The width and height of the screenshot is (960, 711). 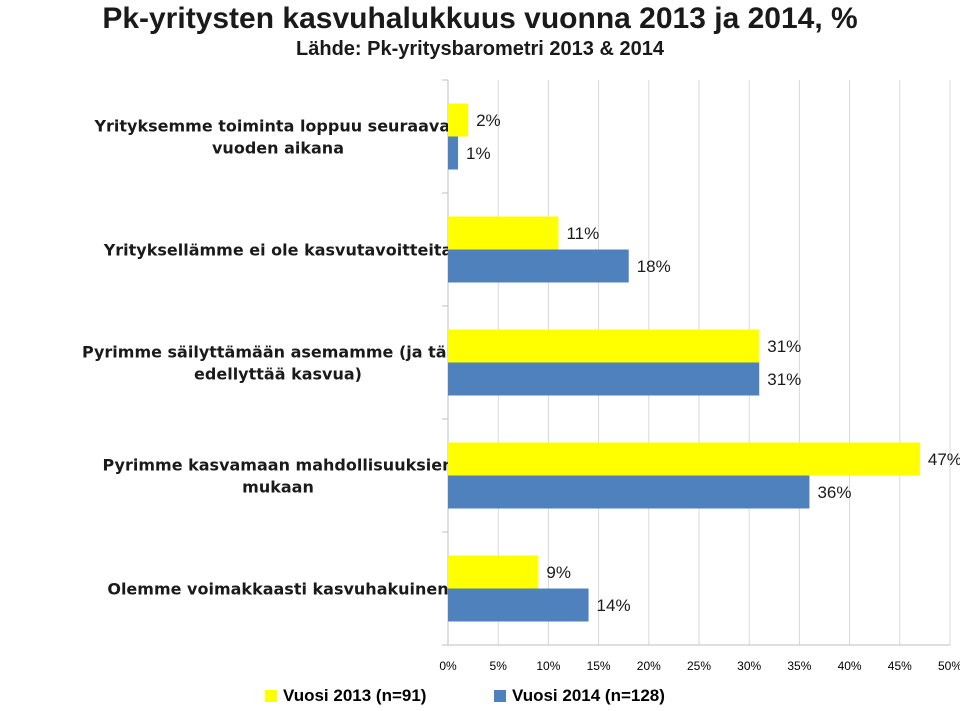 I want to click on legend-swatch-2014, so click(x=500, y=696).